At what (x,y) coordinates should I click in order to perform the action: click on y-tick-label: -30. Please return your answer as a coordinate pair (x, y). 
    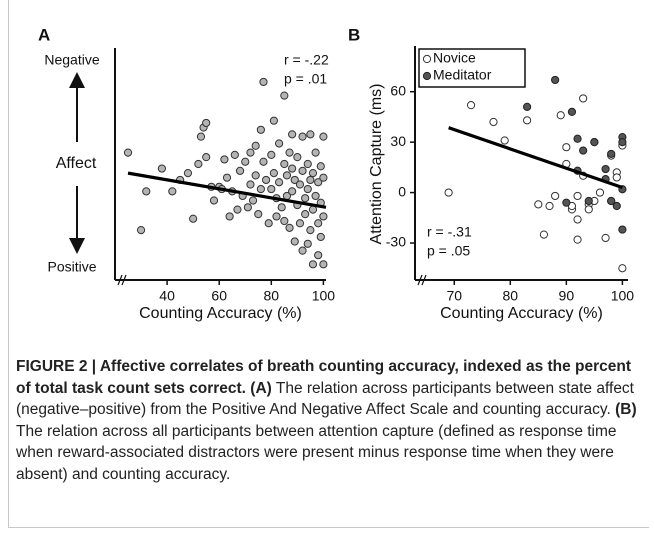
    Looking at the image, I should click on (396, 242).